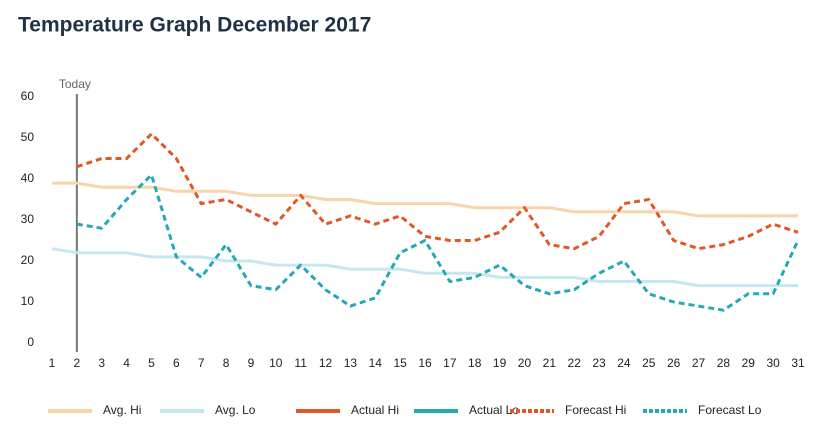 The width and height of the screenshot is (825, 433). I want to click on legend-label: Forecast Lo, so click(730, 410).